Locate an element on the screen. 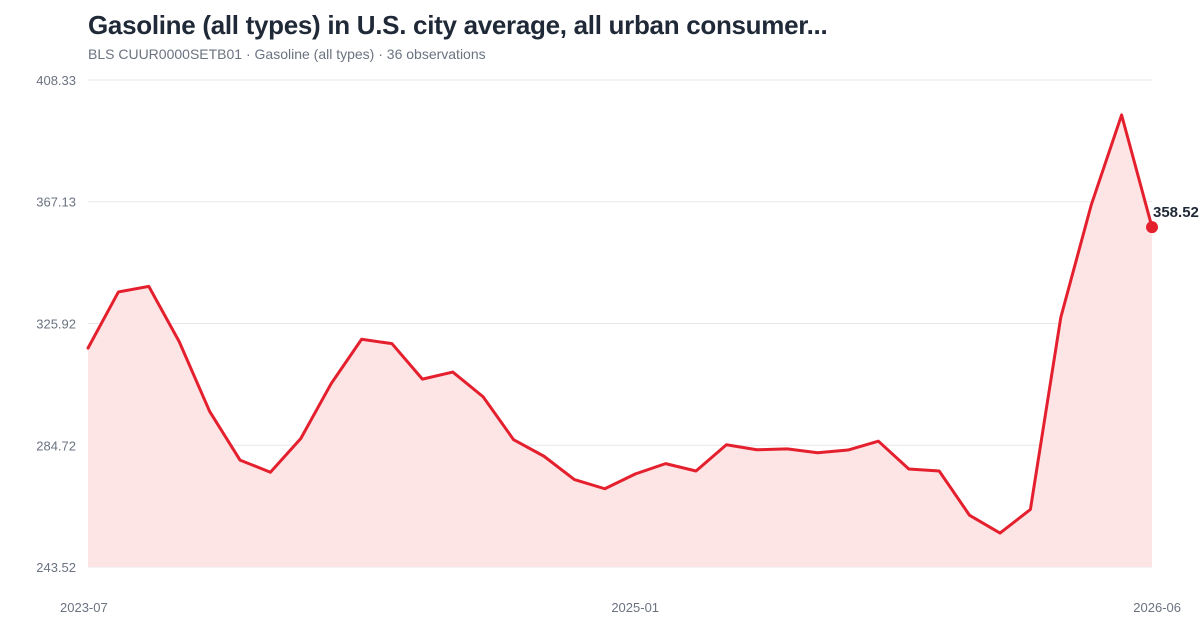 This screenshot has width=1200, height=640. y-tick-label: 408.33 is located at coordinates (56, 80).